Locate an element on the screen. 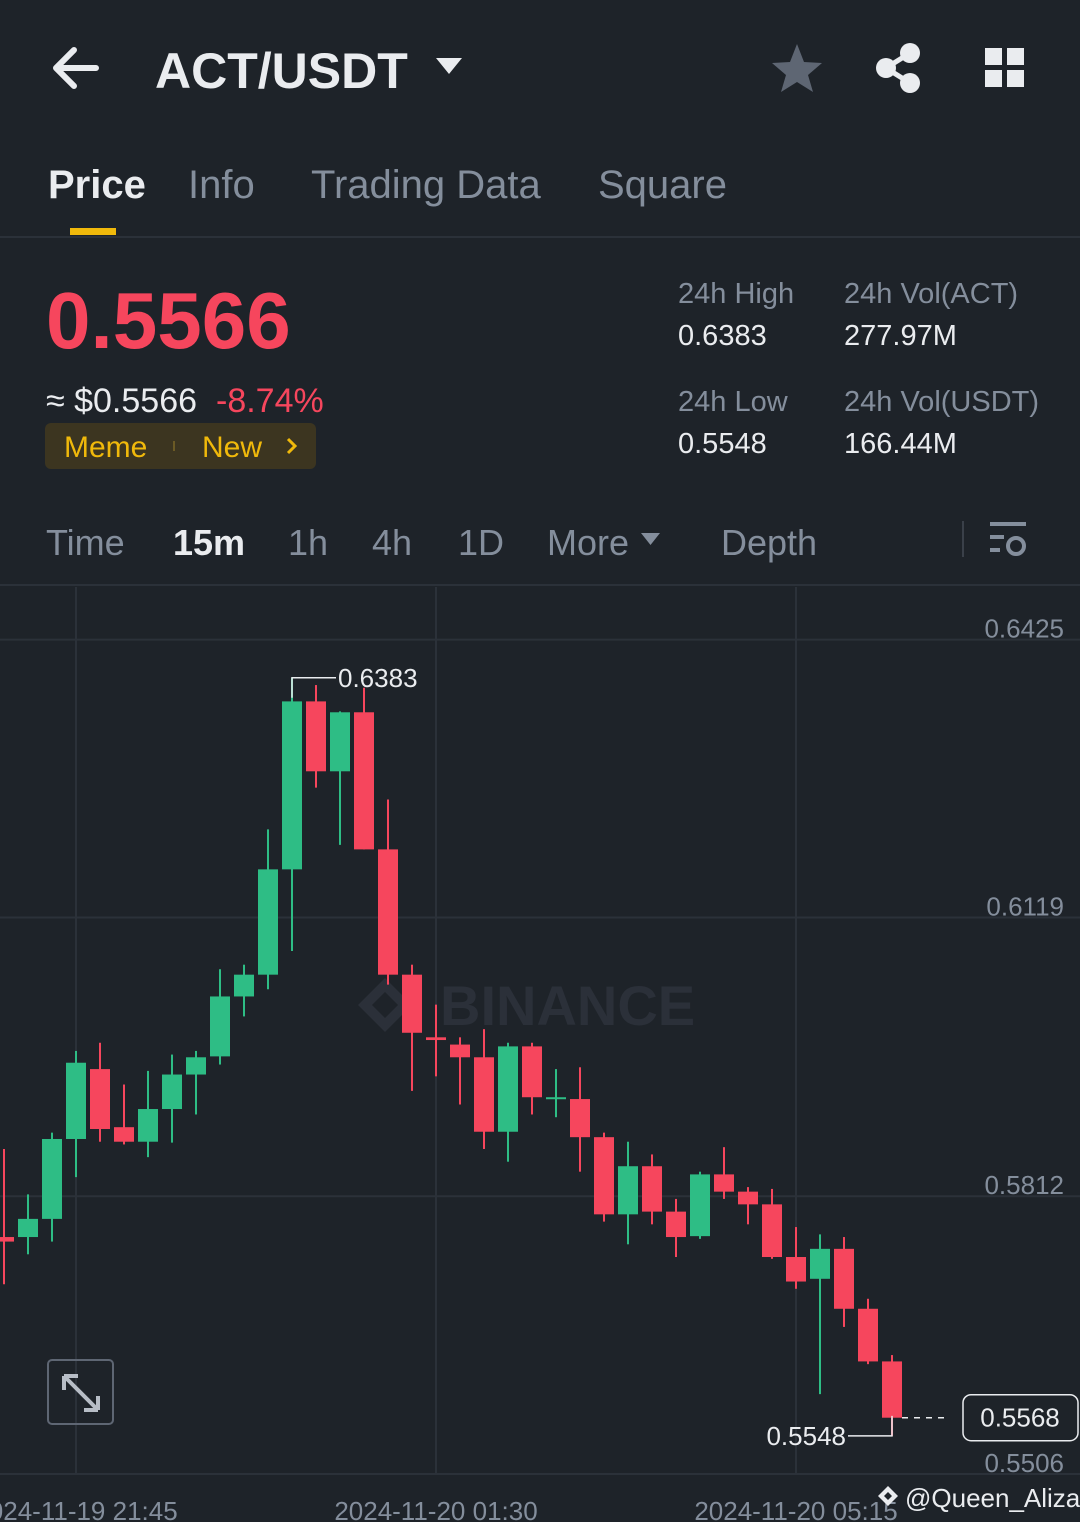 Image resolution: width=1080 pixels, height=1522 pixels. stat-label: 24h Low is located at coordinates (733, 402).